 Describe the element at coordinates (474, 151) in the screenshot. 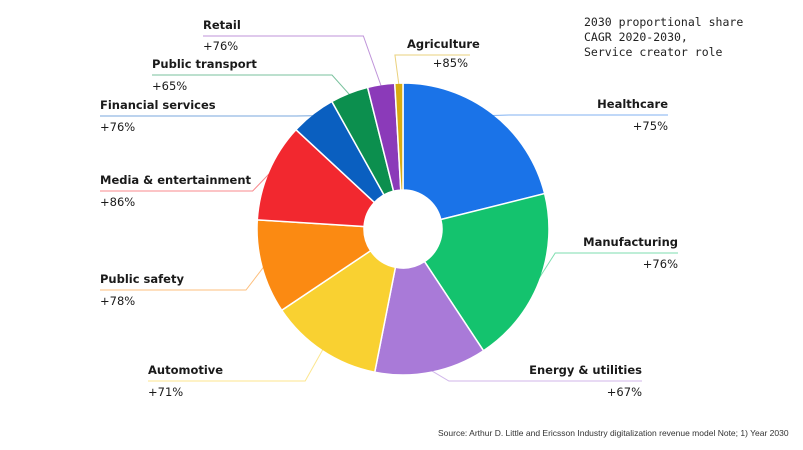

I see `slice-healthcare` at that location.